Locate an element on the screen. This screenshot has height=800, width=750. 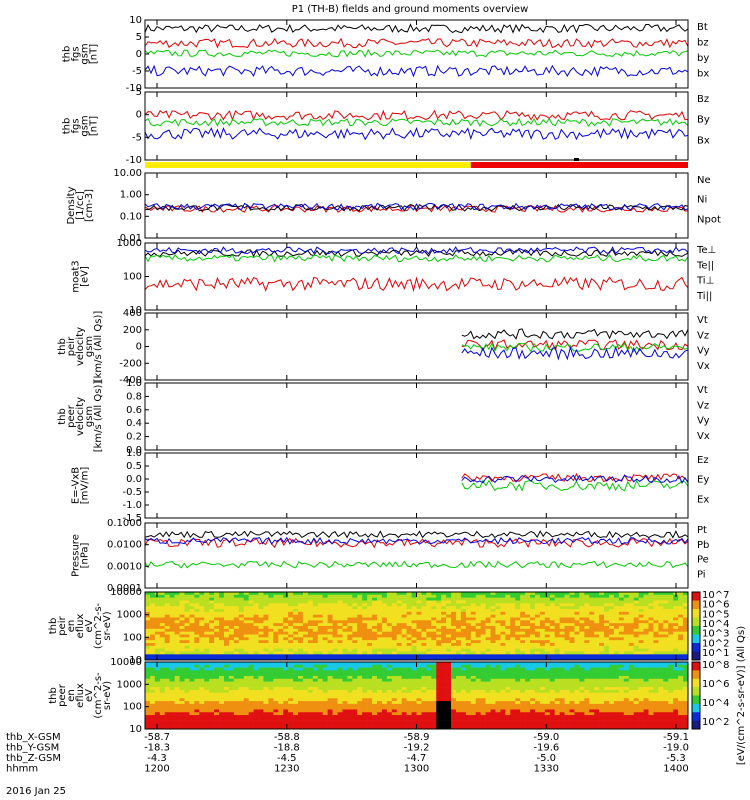
y-axis-label: E=-VxB[mV/m] is located at coordinates (81, 486).